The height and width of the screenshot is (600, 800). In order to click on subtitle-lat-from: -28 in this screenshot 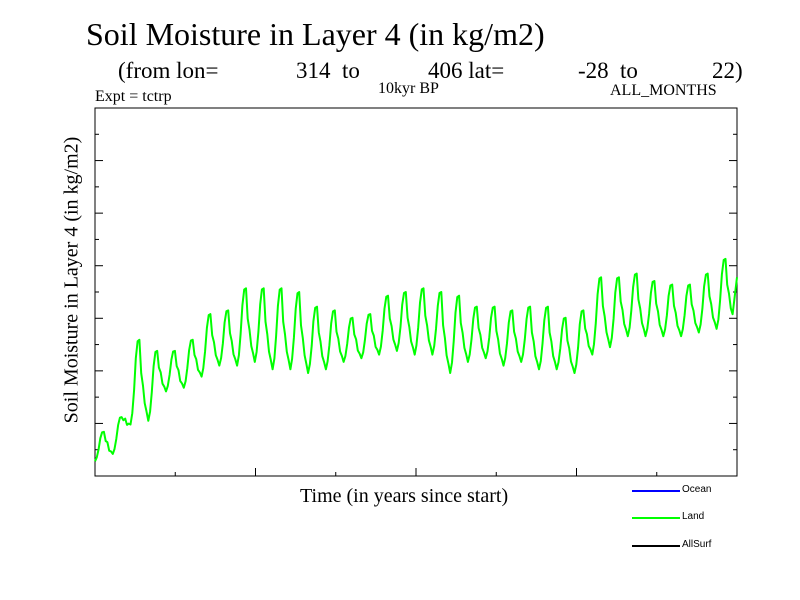, I will do `click(593, 70)`.